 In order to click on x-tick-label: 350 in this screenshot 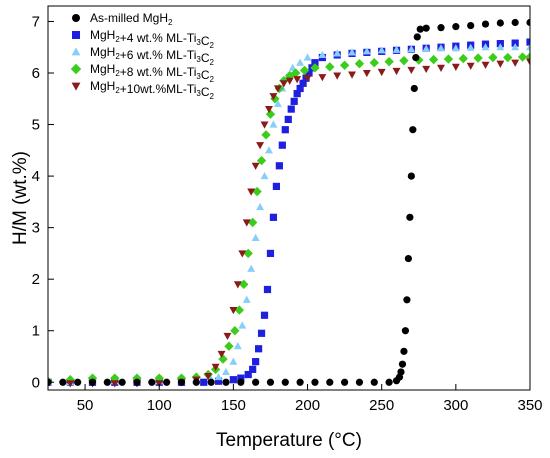, I will do `click(529, 405)`.